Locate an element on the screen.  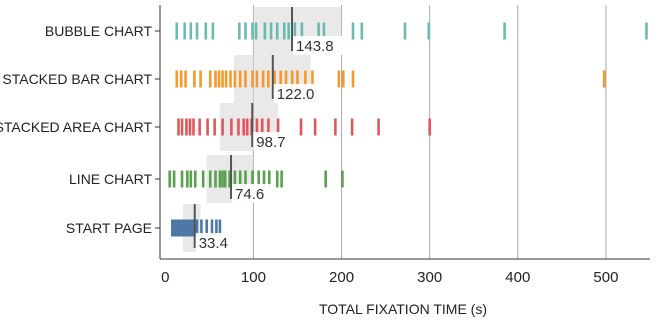
x-tick-label: 500 is located at coordinates (605, 277).